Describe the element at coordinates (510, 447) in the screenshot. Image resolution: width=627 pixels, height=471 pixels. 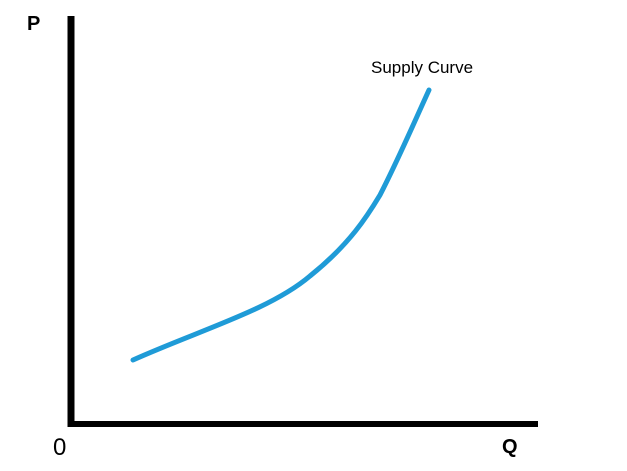
I see `x-axis-label: Q` at that location.